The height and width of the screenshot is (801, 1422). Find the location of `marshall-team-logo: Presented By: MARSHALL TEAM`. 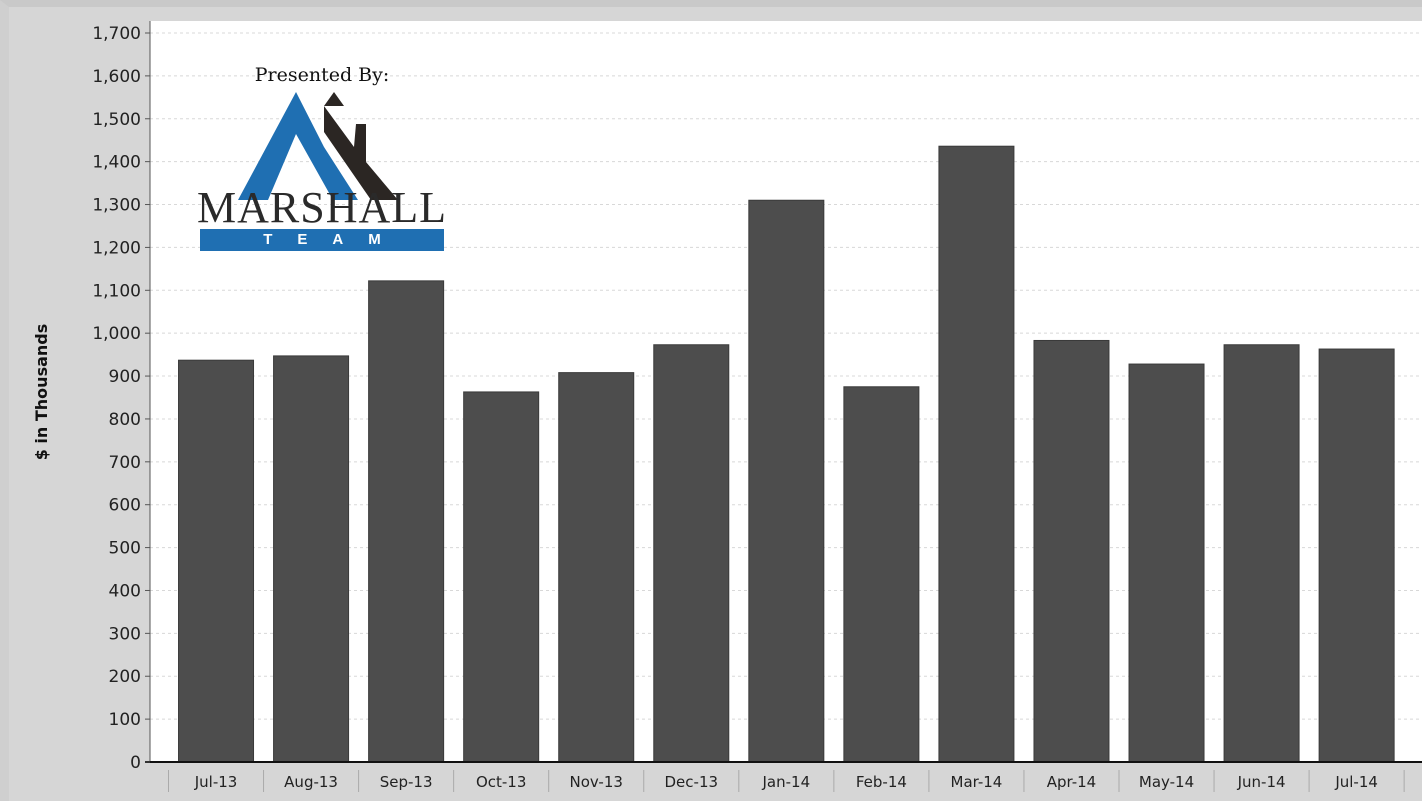

marshall-team-logo: Presented By: MARSHALL TEAM is located at coordinates (322, 157).